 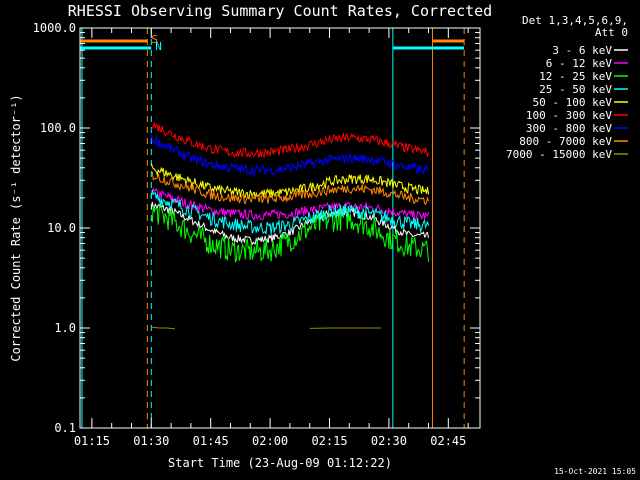 I want to click on x-tick-label: 02:15, so click(x=329, y=441).